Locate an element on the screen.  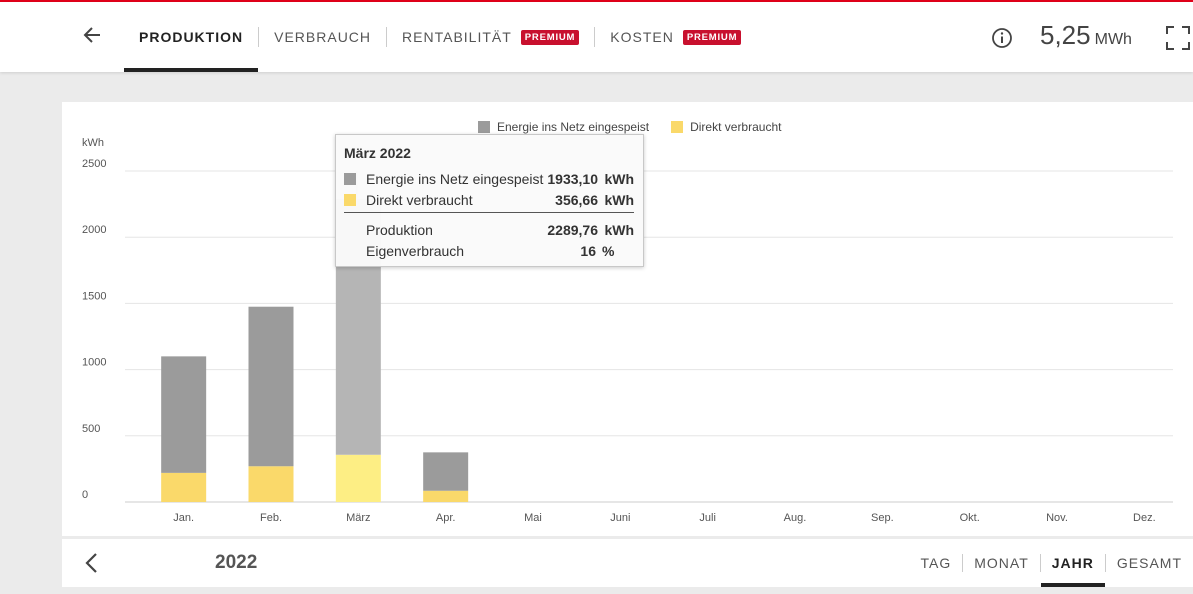
period-label: MONAT is located at coordinates (1001, 563).